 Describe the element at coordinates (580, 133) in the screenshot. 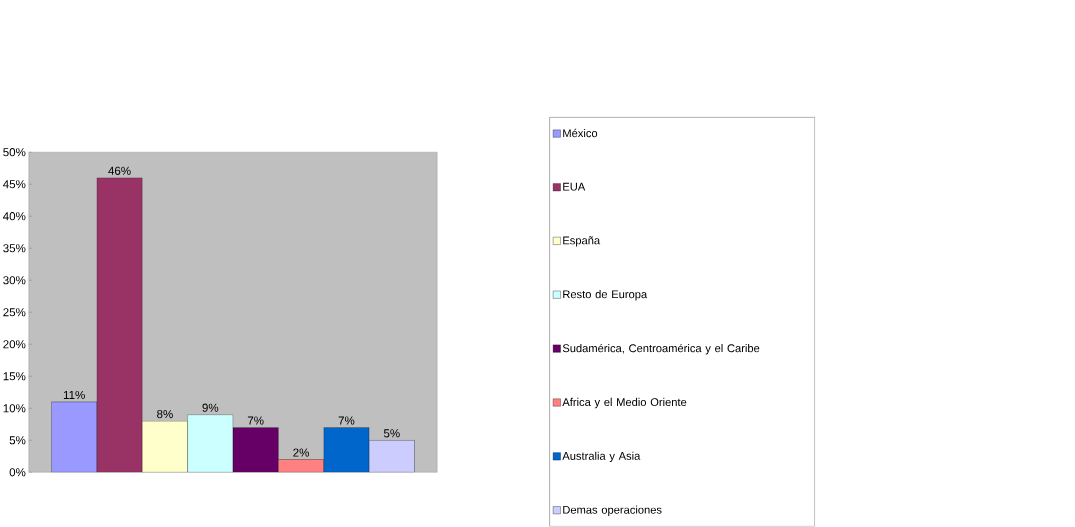

I see `legend-label: México` at that location.